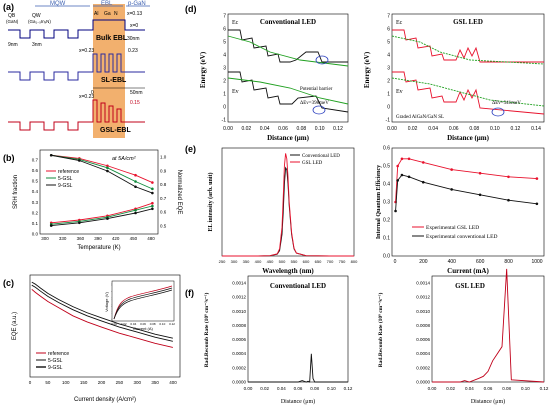 The height and width of the screenshot is (408, 550). I want to click on b-x-tick-5: 450, so click(134, 238).